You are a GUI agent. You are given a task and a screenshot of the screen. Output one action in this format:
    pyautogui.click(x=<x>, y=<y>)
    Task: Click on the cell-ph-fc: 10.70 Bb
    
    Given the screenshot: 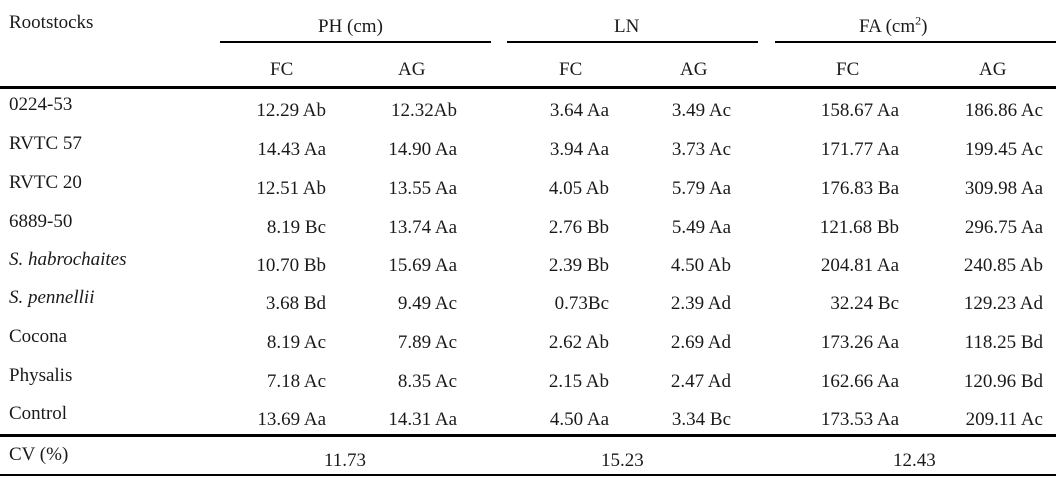 What is the action you would take?
    pyautogui.click(x=291, y=265)
    